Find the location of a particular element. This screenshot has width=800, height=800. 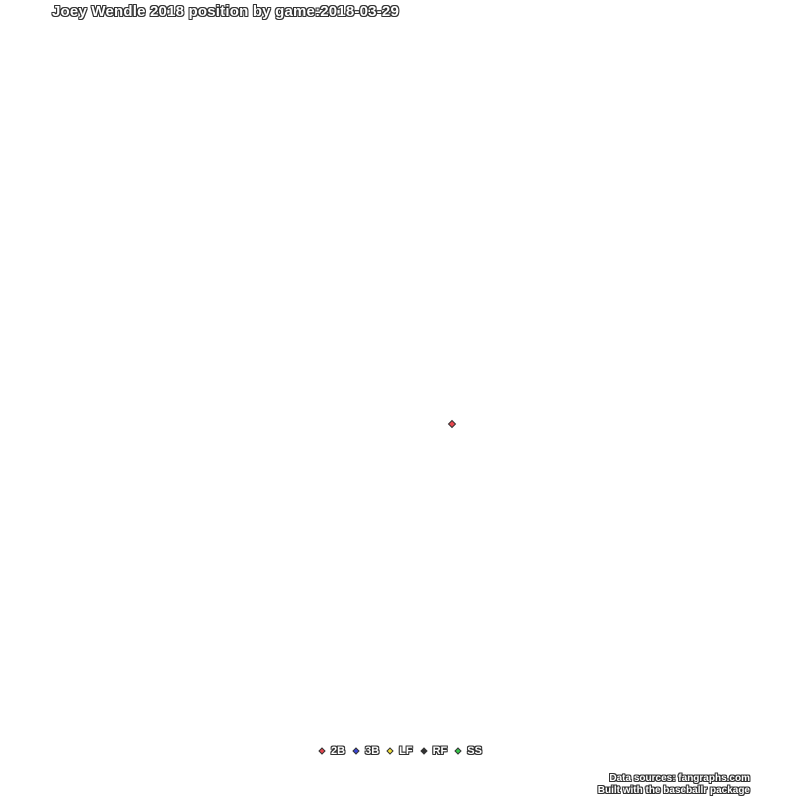

legend-key-2b is located at coordinates (322, 751).